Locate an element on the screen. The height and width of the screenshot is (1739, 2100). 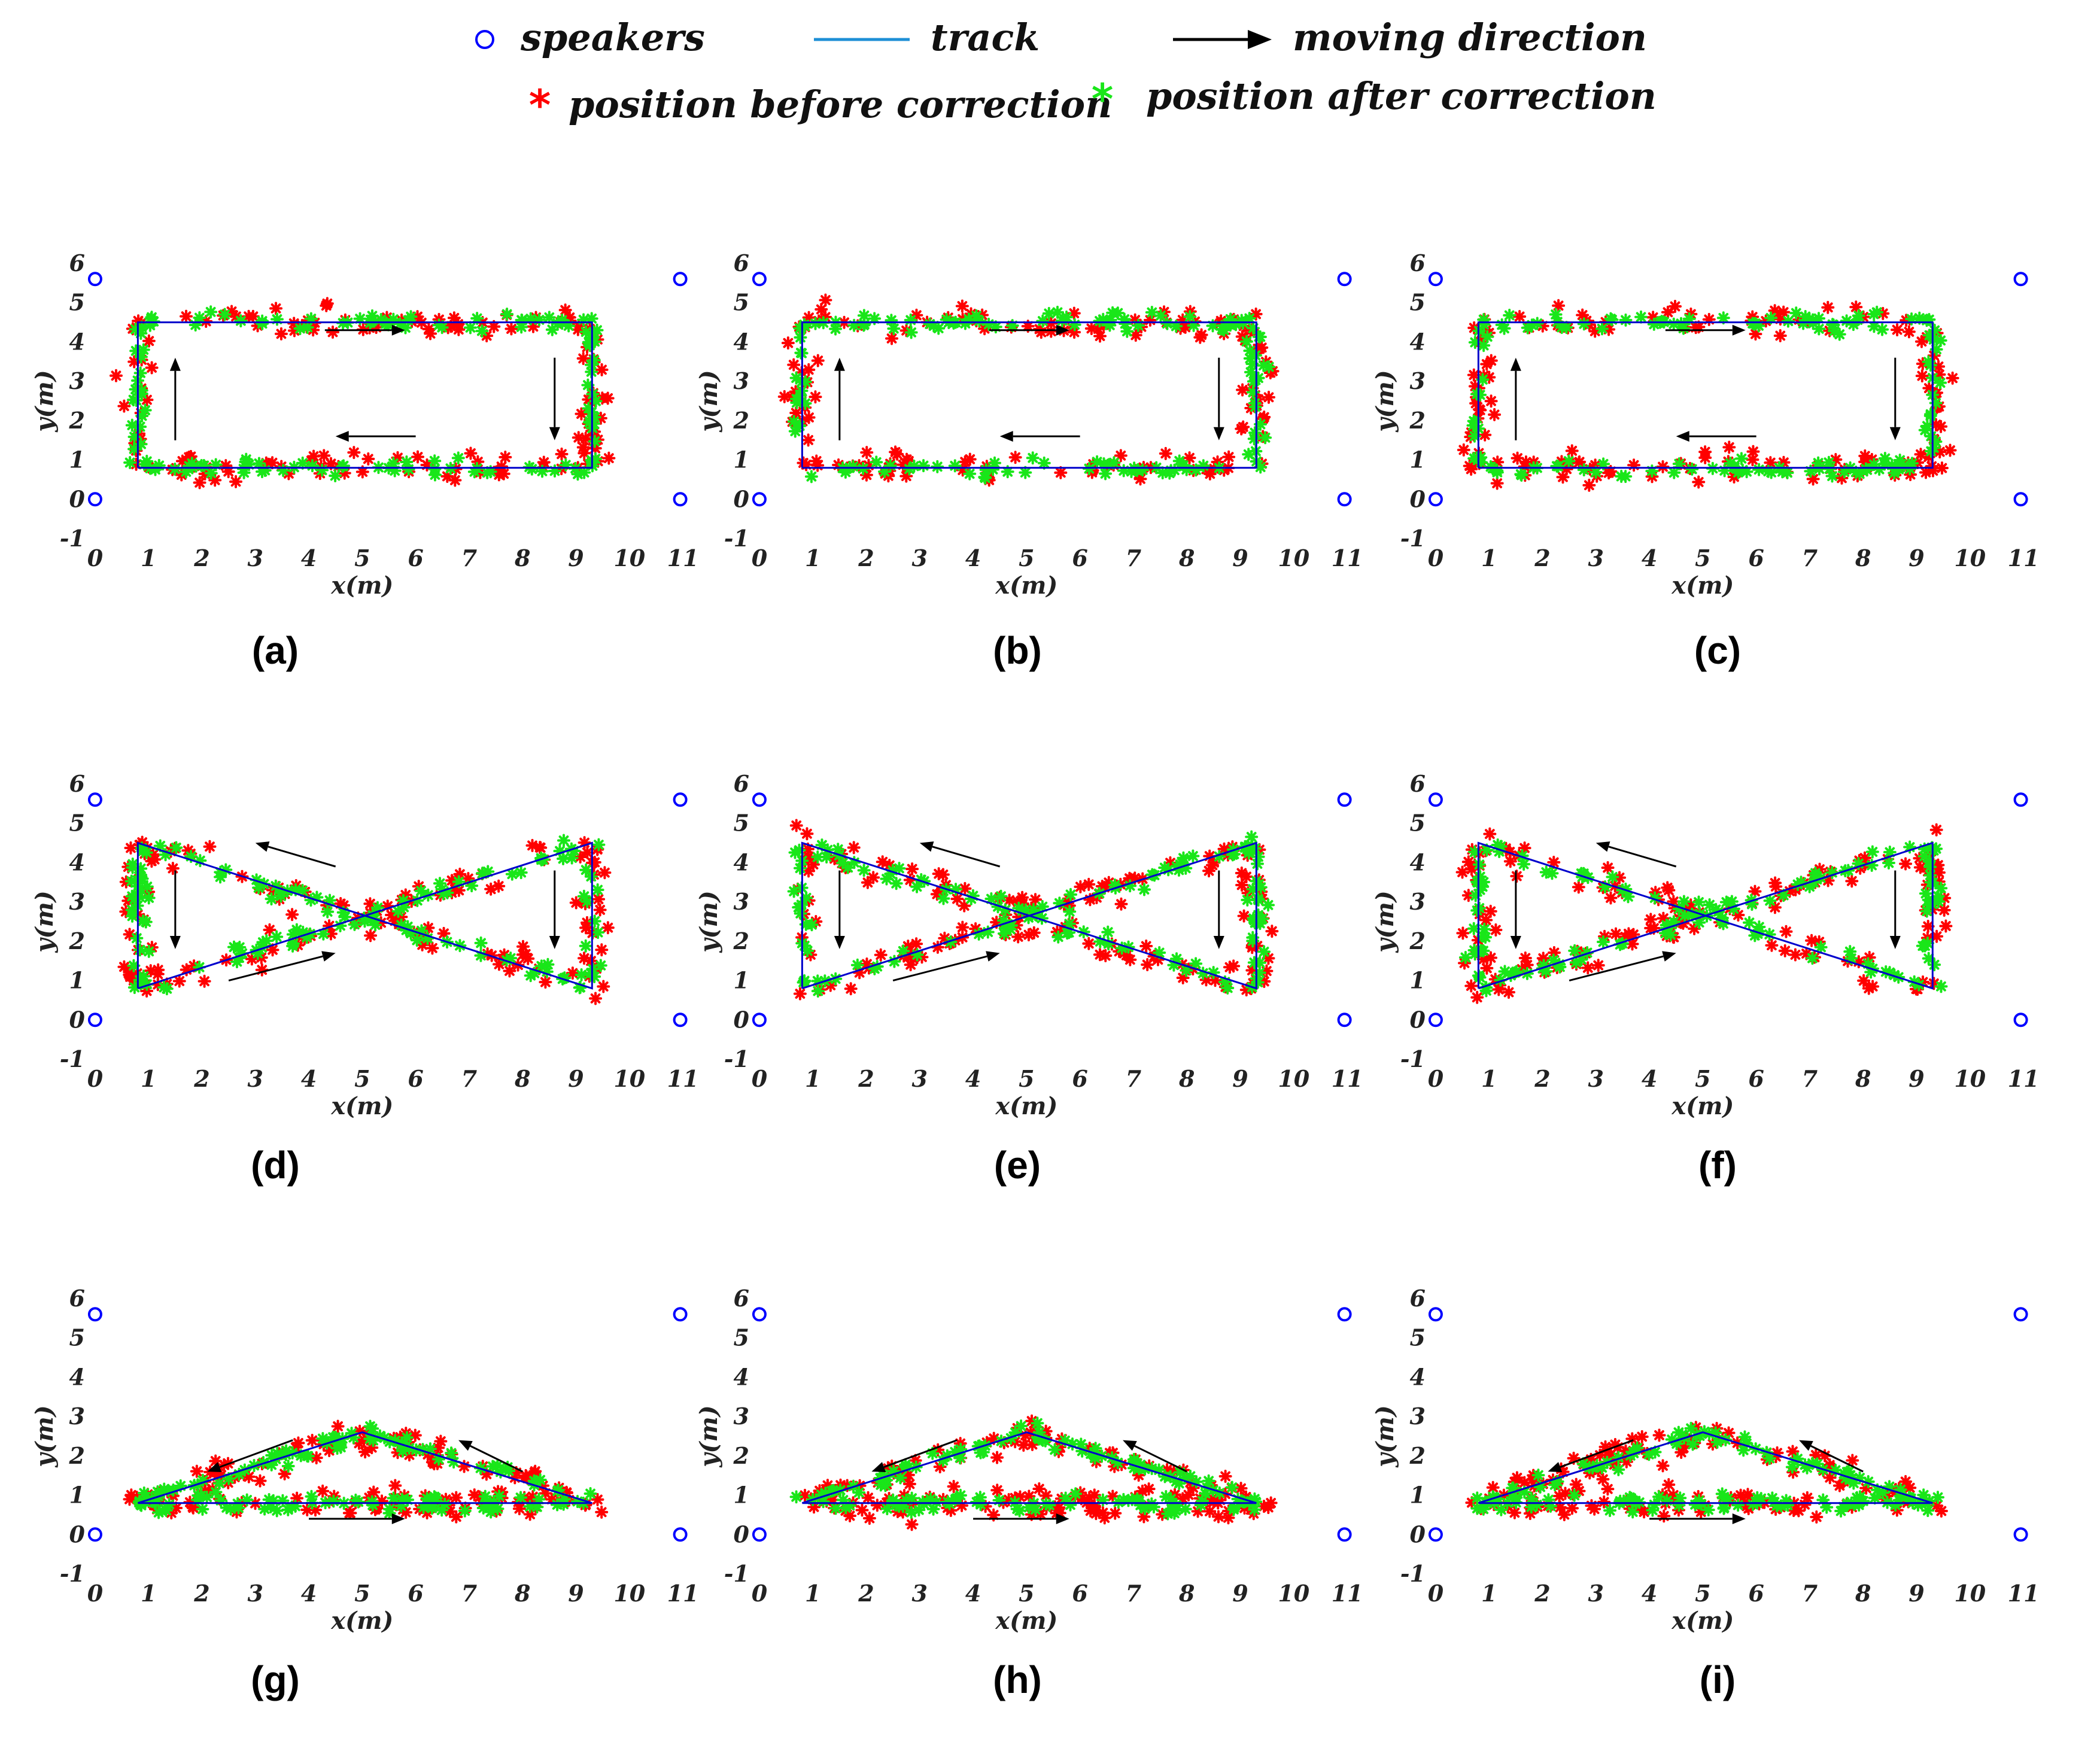
x-tick-label: 3 is located at coordinates (1596, 1593).